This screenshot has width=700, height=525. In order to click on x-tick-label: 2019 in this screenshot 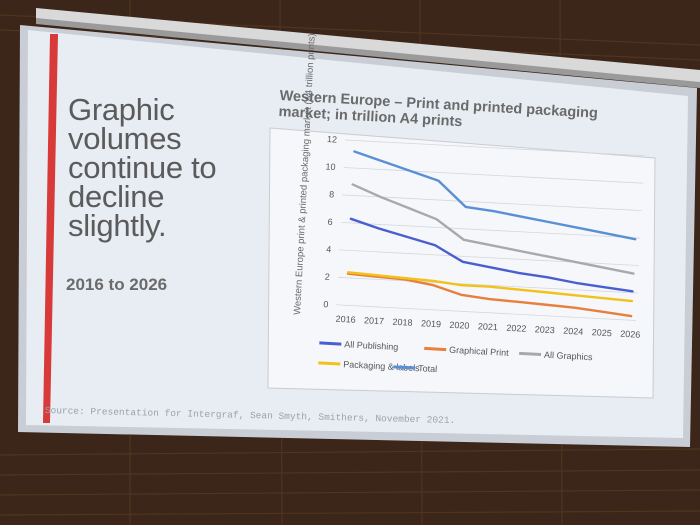, I will do `click(431, 323)`.